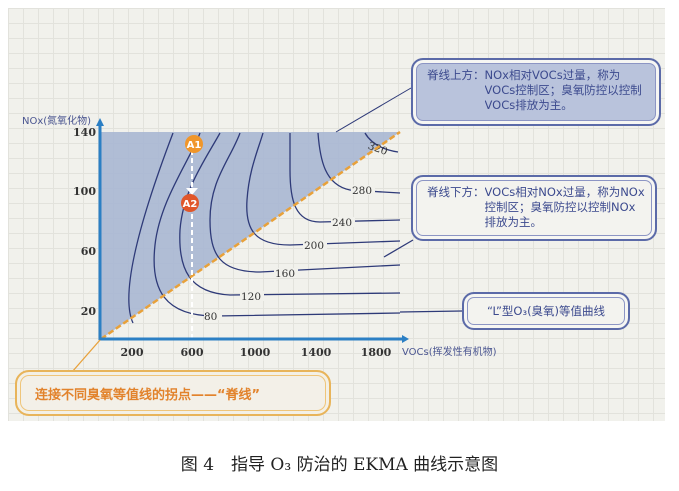 The width and height of the screenshot is (679, 491). Describe the element at coordinates (84, 191) in the screenshot. I see `y-tick: 100` at that location.